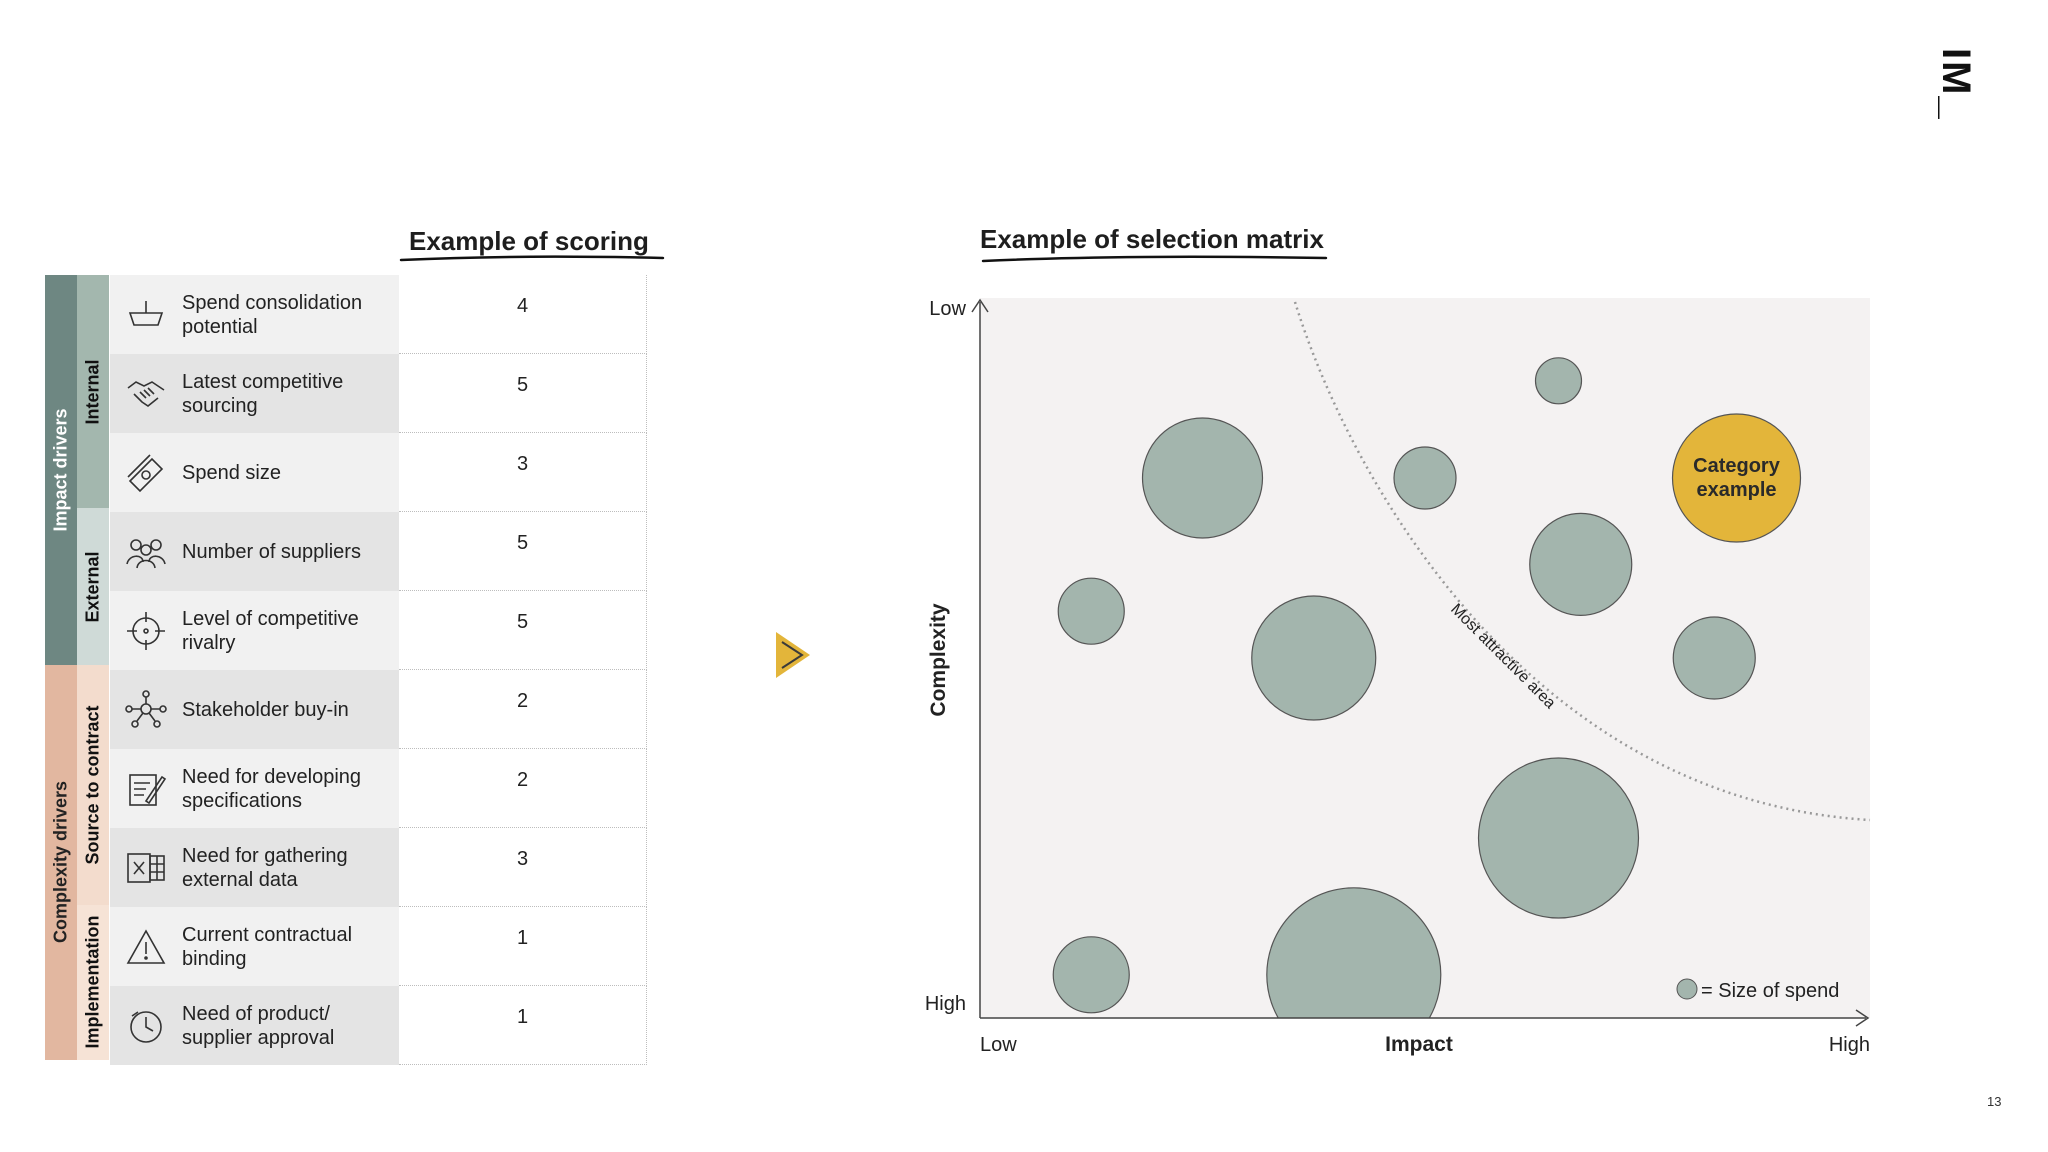 This screenshot has width=2048, height=1152. What do you see at coordinates (146, 630) in the screenshot?
I see `target-icon` at bounding box center [146, 630].